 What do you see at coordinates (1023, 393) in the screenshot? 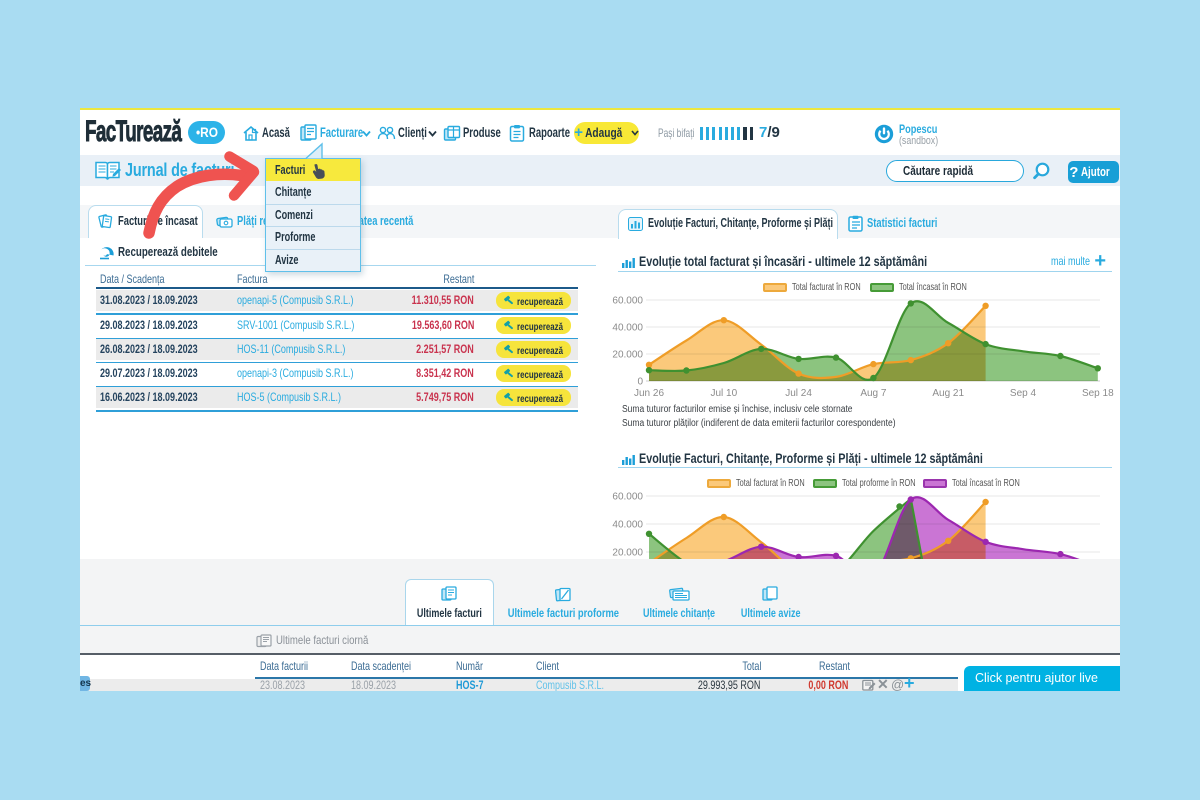
I see `svg-text: Sep 4` at bounding box center [1023, 393].